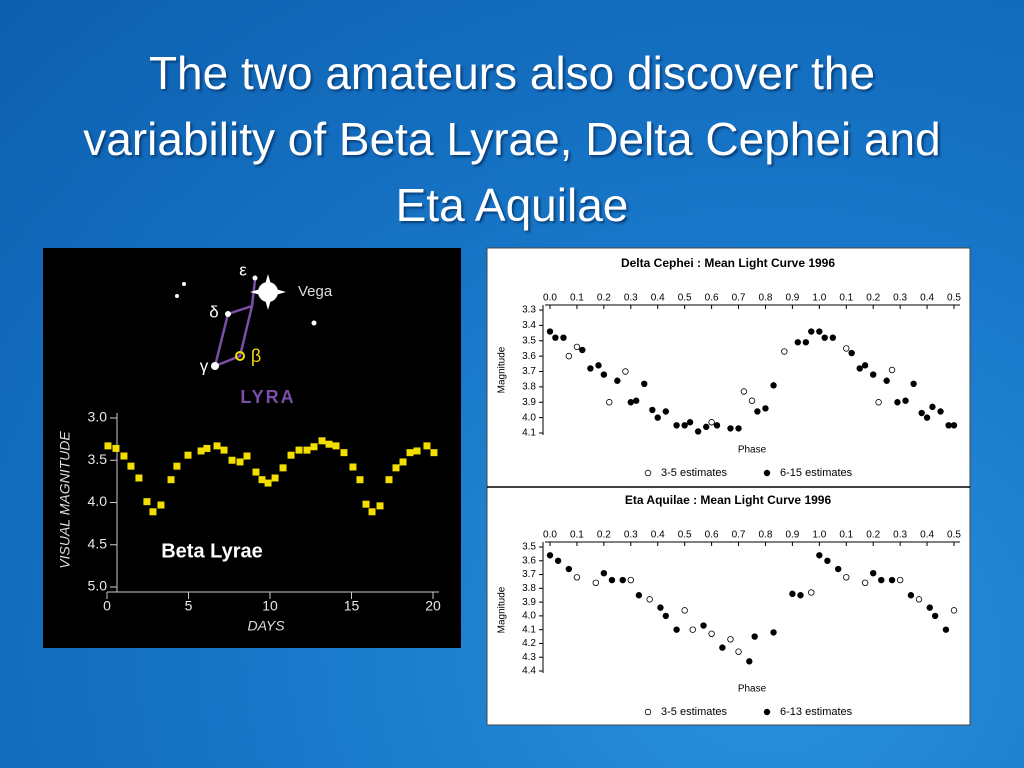 This screenshot has width=1024, height=768. I want to click on y-tick-label: 3.6, so click(529, 560).